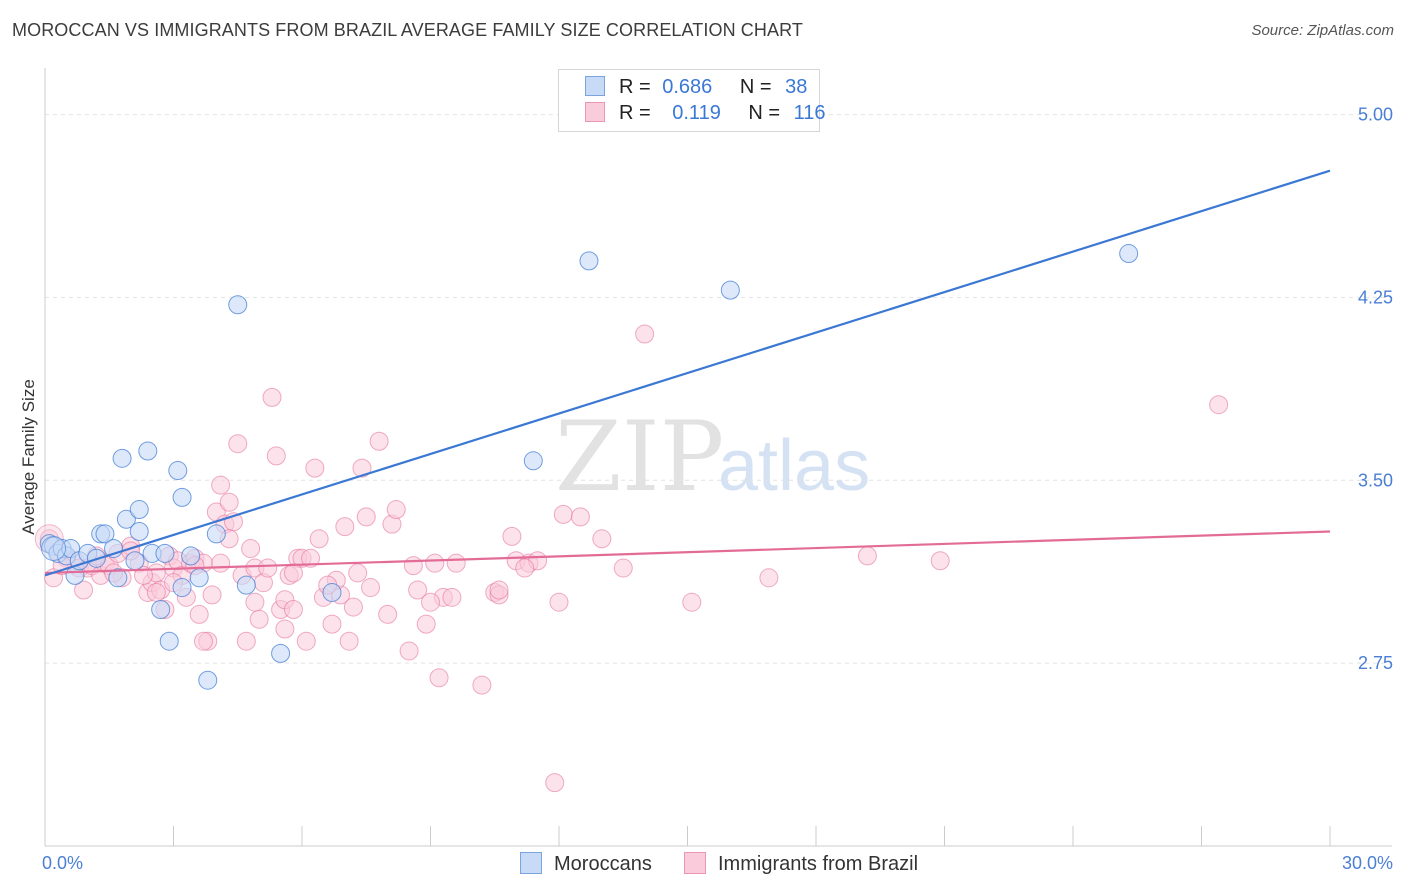 This screenshot has width=1406, height=892. What do you see at coordinates (687, 552) in the screenshot?
I see `trendline-brazil` at bounding box center [687, 552].